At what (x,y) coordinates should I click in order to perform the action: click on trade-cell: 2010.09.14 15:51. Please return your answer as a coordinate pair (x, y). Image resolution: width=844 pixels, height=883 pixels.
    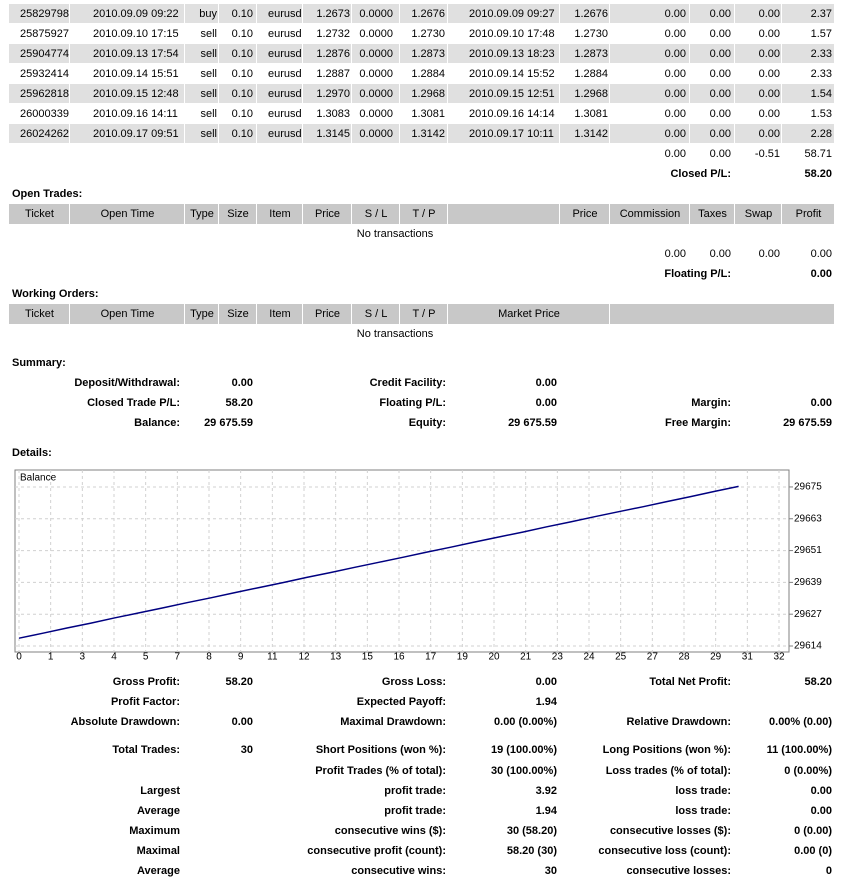
    Looking at the image, I should click on (136, 74).